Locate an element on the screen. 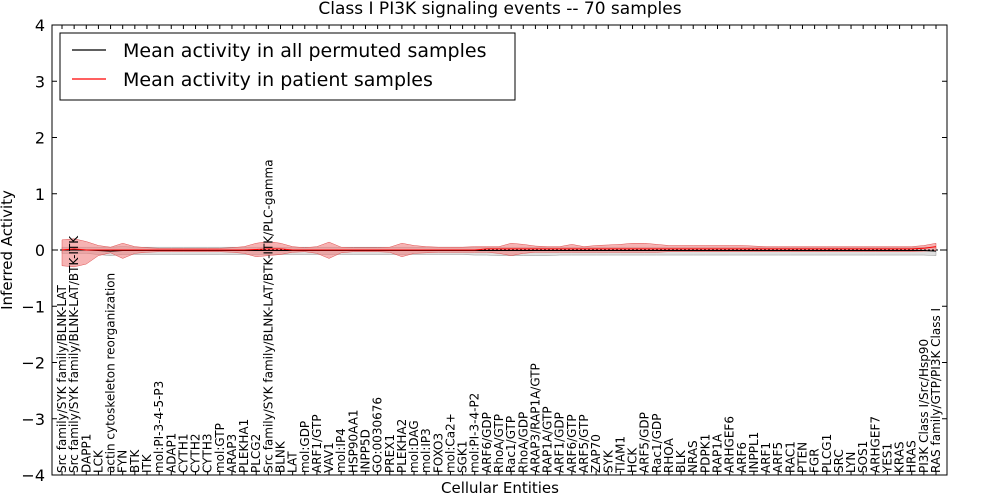 The height and width of the screenshot is (500, 1000). x-tick-label: mol:PI-3-4-5-P3 is located at coordinates (159, 427).